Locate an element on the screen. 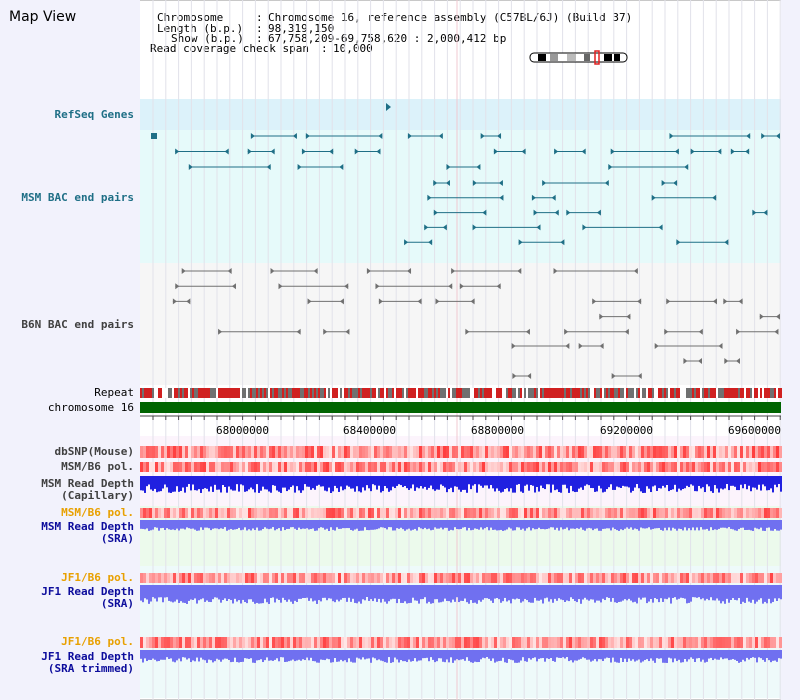  info-show-key: Show (b.p.) is located at coordinates (207, 38).